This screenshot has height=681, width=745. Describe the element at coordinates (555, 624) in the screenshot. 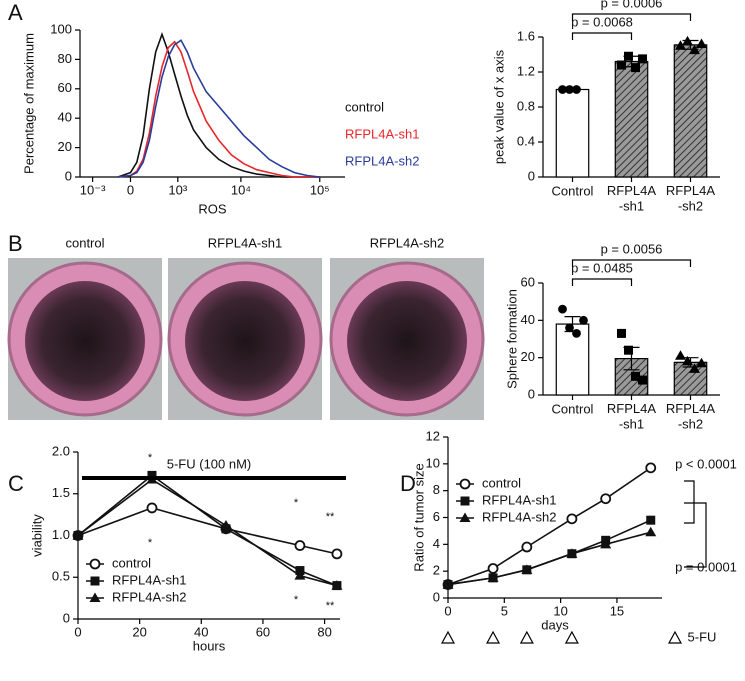

I see `x-axis-label: days` at that location.